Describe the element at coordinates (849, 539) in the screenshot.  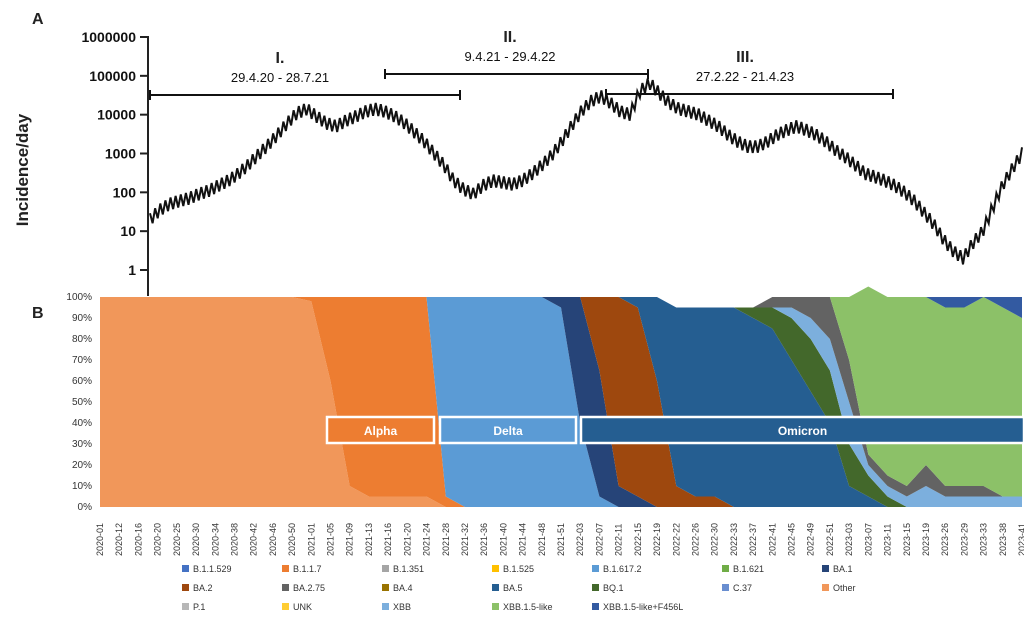
I see `panel-b-xtick-label: 2023-03` at that location.